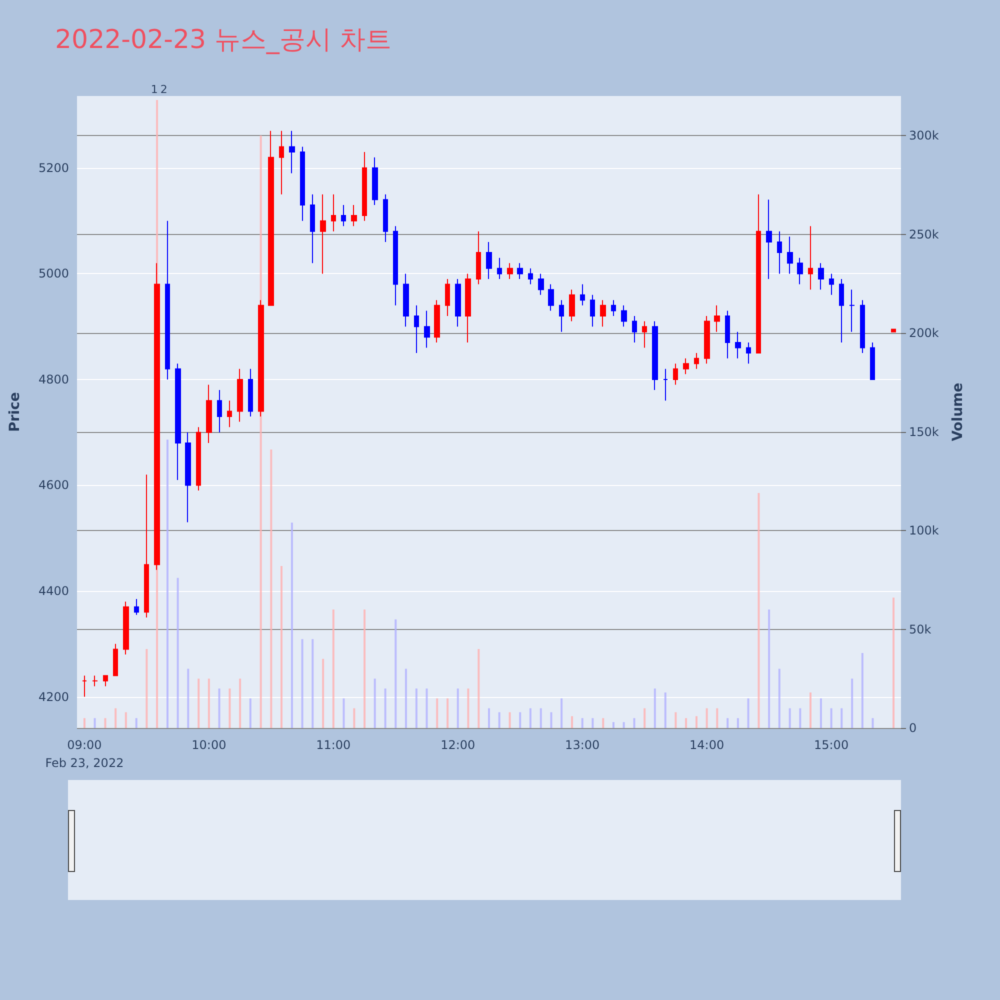 Image resolution: width=1000 pixels, height=1000 pixels. Describe the element at coordinates (53, 591) in the screenshot. I see `y-tick-label: 4400` at that location.